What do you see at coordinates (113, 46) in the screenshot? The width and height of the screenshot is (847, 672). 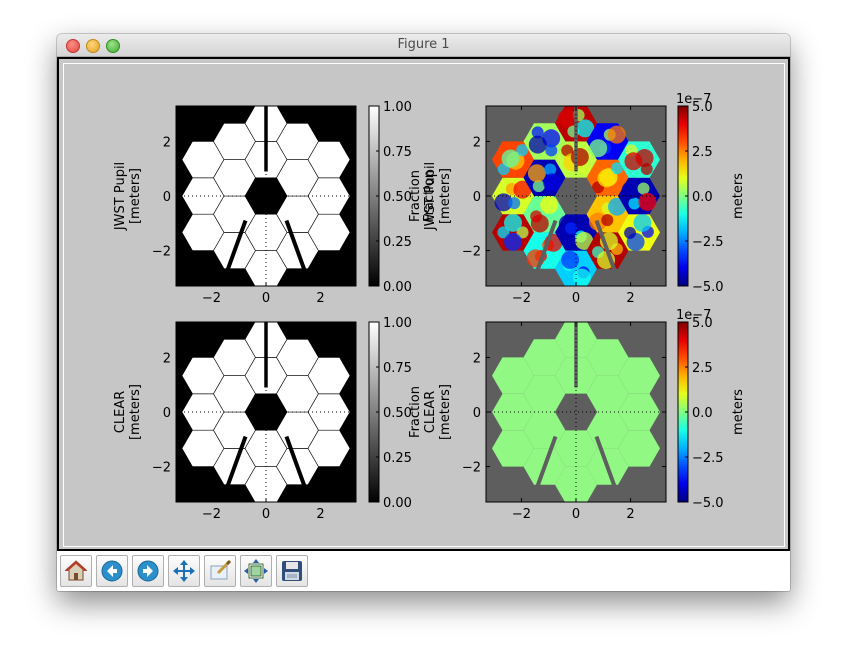 I see `zoom-window-button` at bounding box center [113, 46].